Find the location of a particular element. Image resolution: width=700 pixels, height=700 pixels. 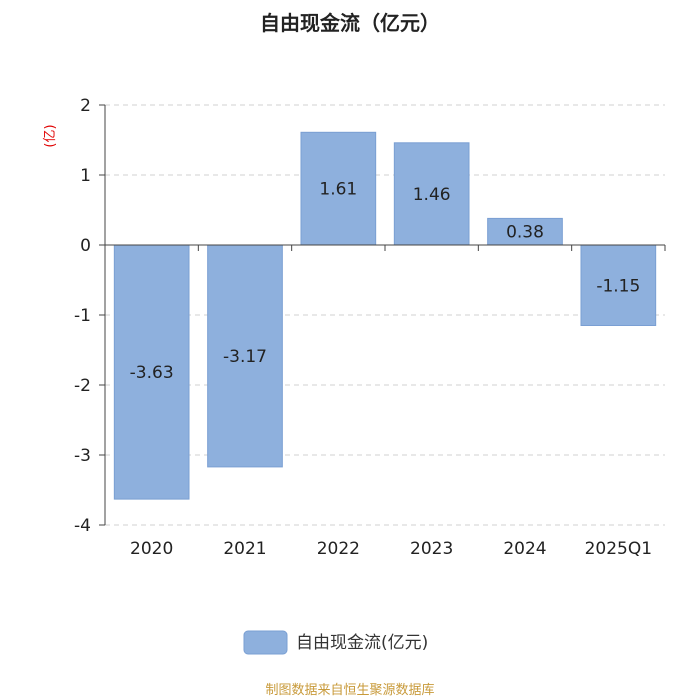

x-tick-label: 2025Q1 is located at coordinates (618, 549).